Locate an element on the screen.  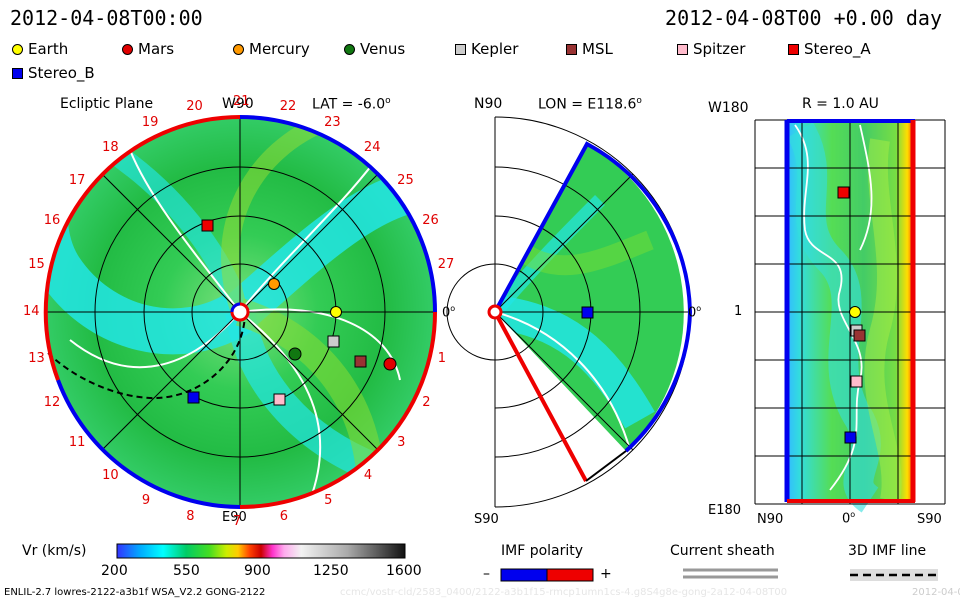
legend-label: Stereo_B is located at coordinates (61, 73).